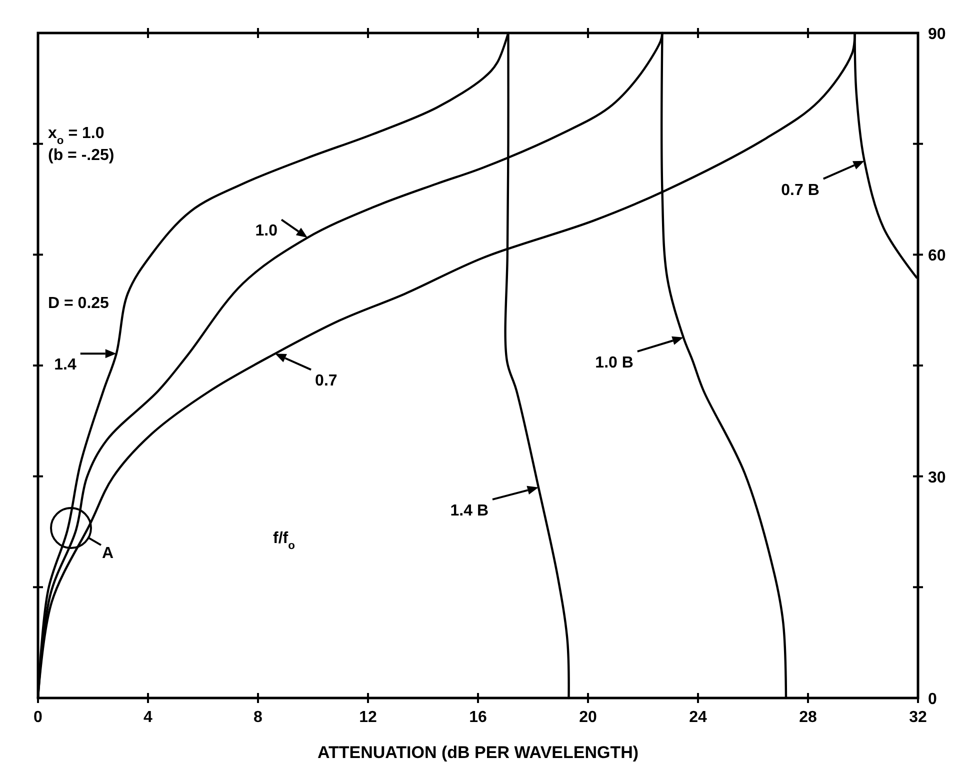  What do you see at coordinates (469, 511) in the screenshot?
I see `text: 1.4 B` at bounding box center [469, 511].